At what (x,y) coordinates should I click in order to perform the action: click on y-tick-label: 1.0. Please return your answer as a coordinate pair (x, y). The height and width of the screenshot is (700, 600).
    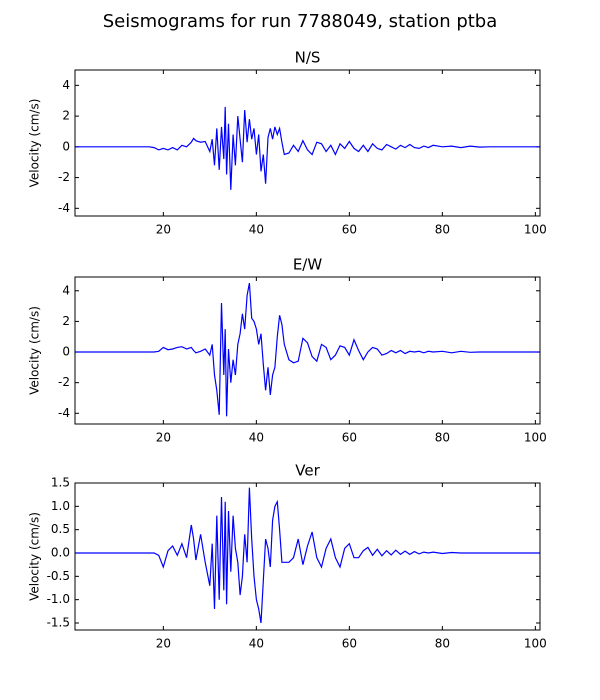
    Looking at the image, I should click on (60, 506).